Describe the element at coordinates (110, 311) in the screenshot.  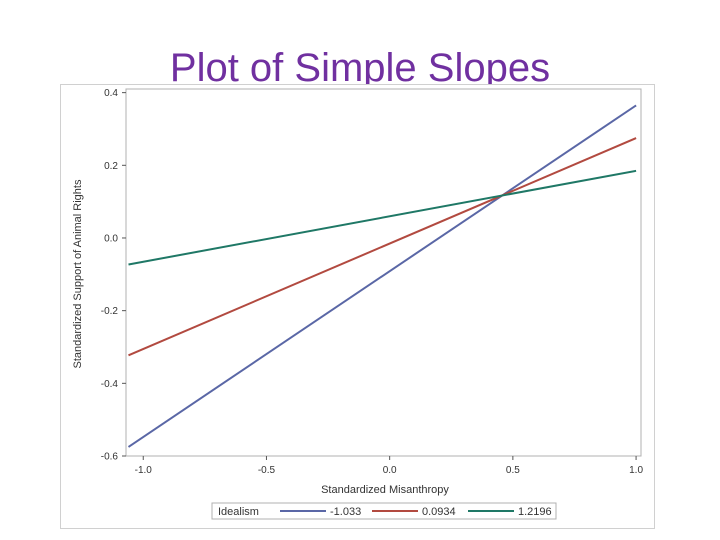
I see `y-tick-label: -0.2` at that location.